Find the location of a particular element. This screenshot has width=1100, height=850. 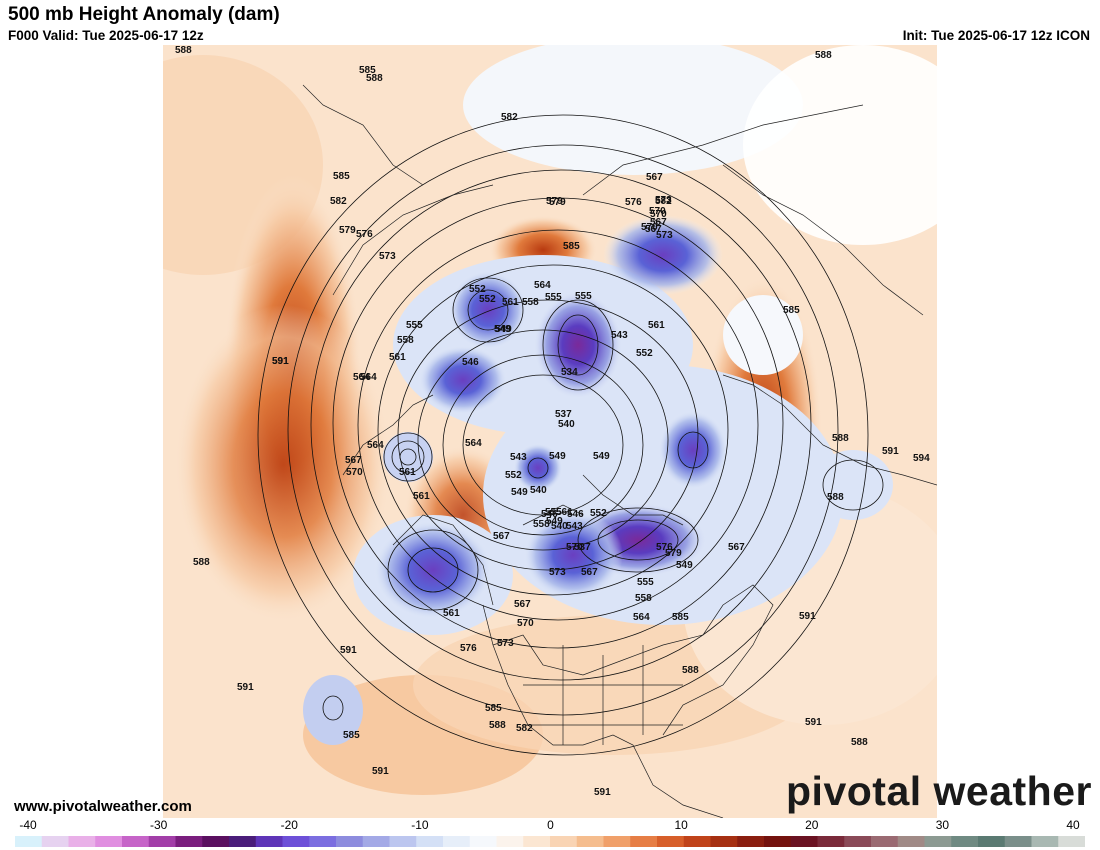

colorbar-tick-label: 0 is located at coordinates (550, 825).